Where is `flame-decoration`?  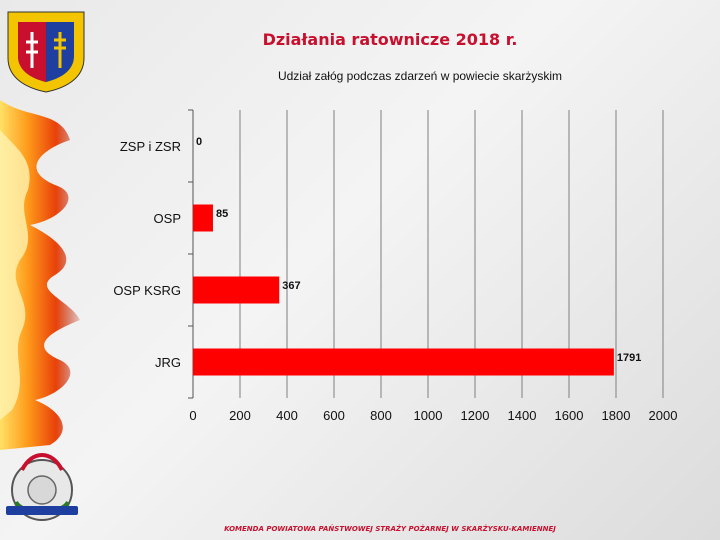
flame-decoration is located at coordinates (40, 275).